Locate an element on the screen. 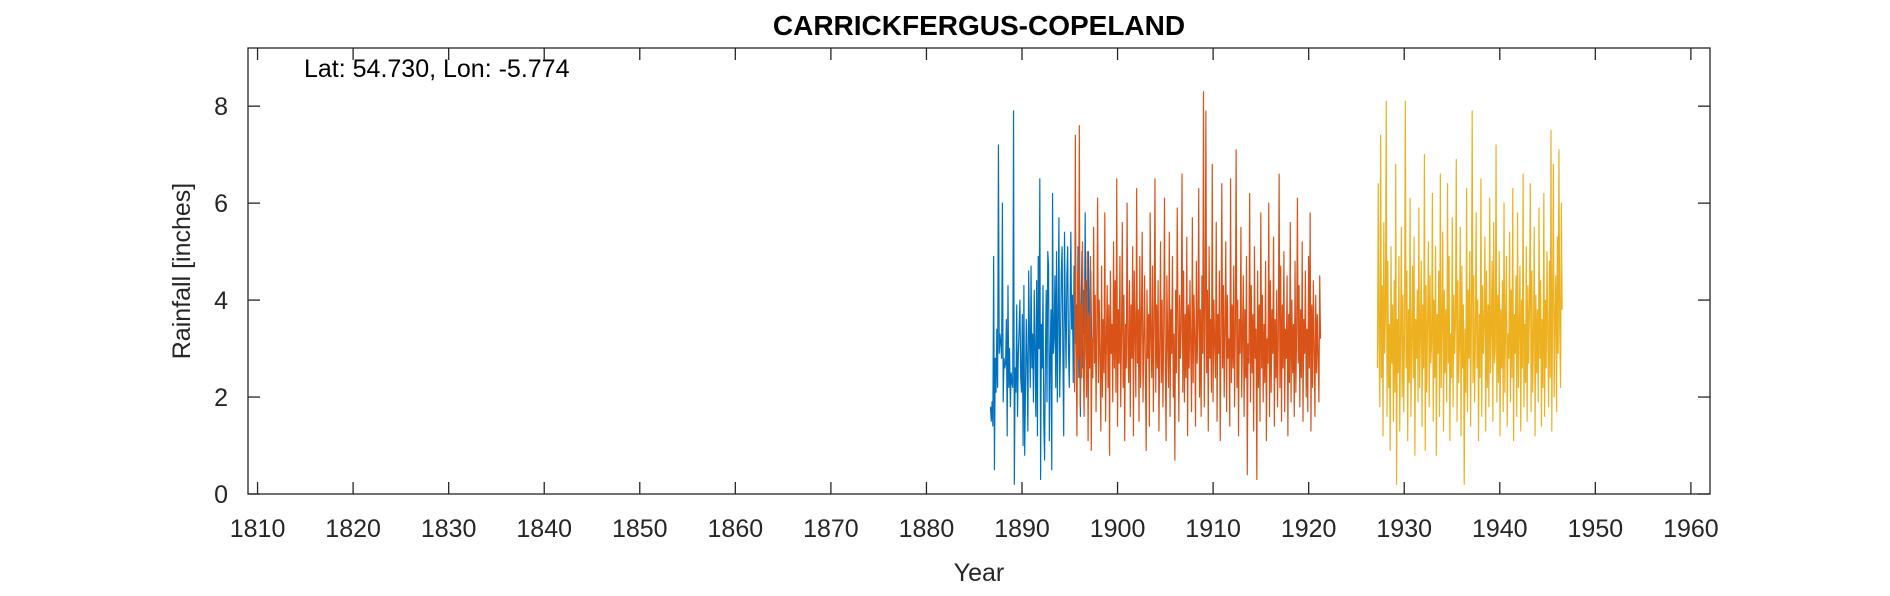 This screenshot has height=596, width=1890. x-tick-label: 1840 is located at coordinates (544, 529).